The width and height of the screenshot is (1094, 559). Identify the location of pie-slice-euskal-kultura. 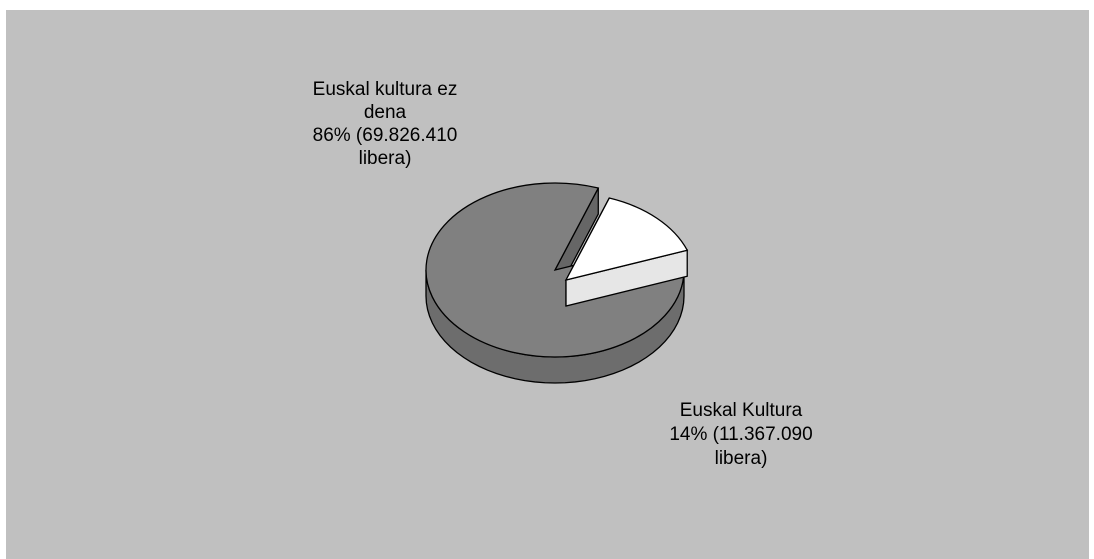
(626, 252).